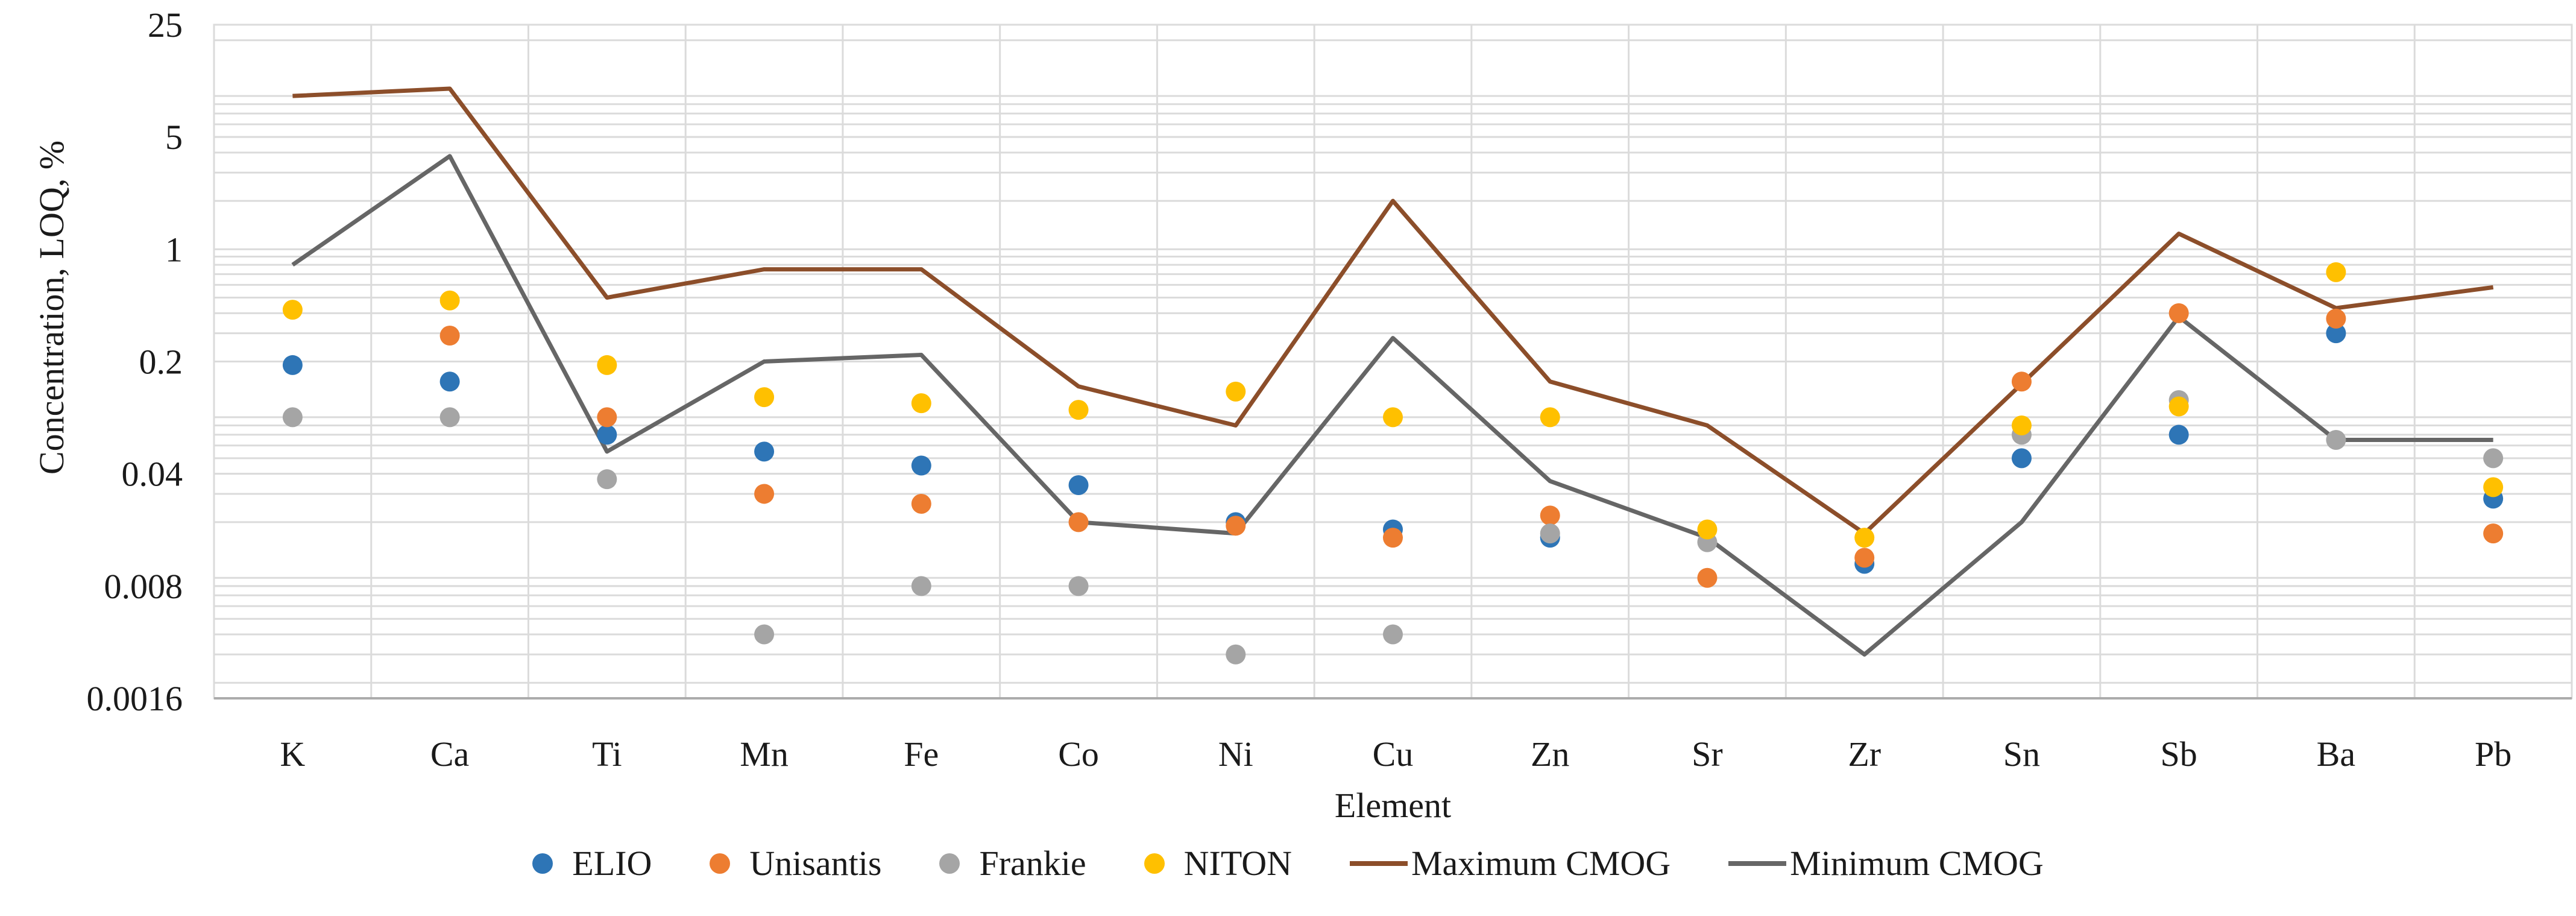 The height and width of the screenshot is (916, 2576). What do you see at coordinates (764, 397) in the screenshot?
I see `data-point-niton-mn` at bounding box center [764, 397].